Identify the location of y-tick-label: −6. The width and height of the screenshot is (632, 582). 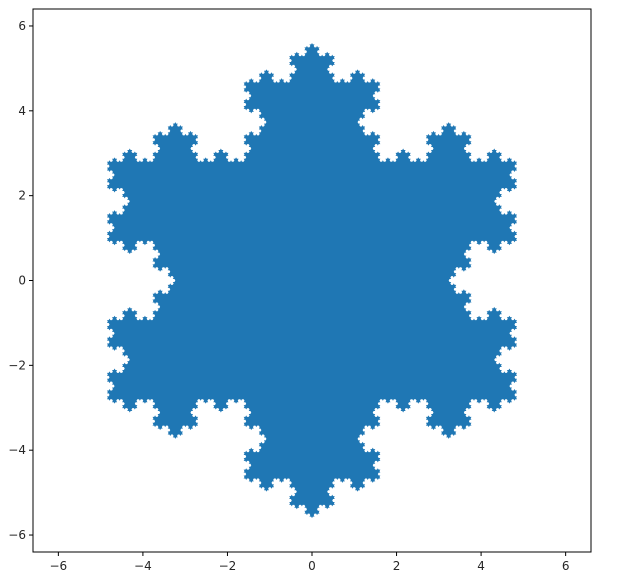
(17, 535).